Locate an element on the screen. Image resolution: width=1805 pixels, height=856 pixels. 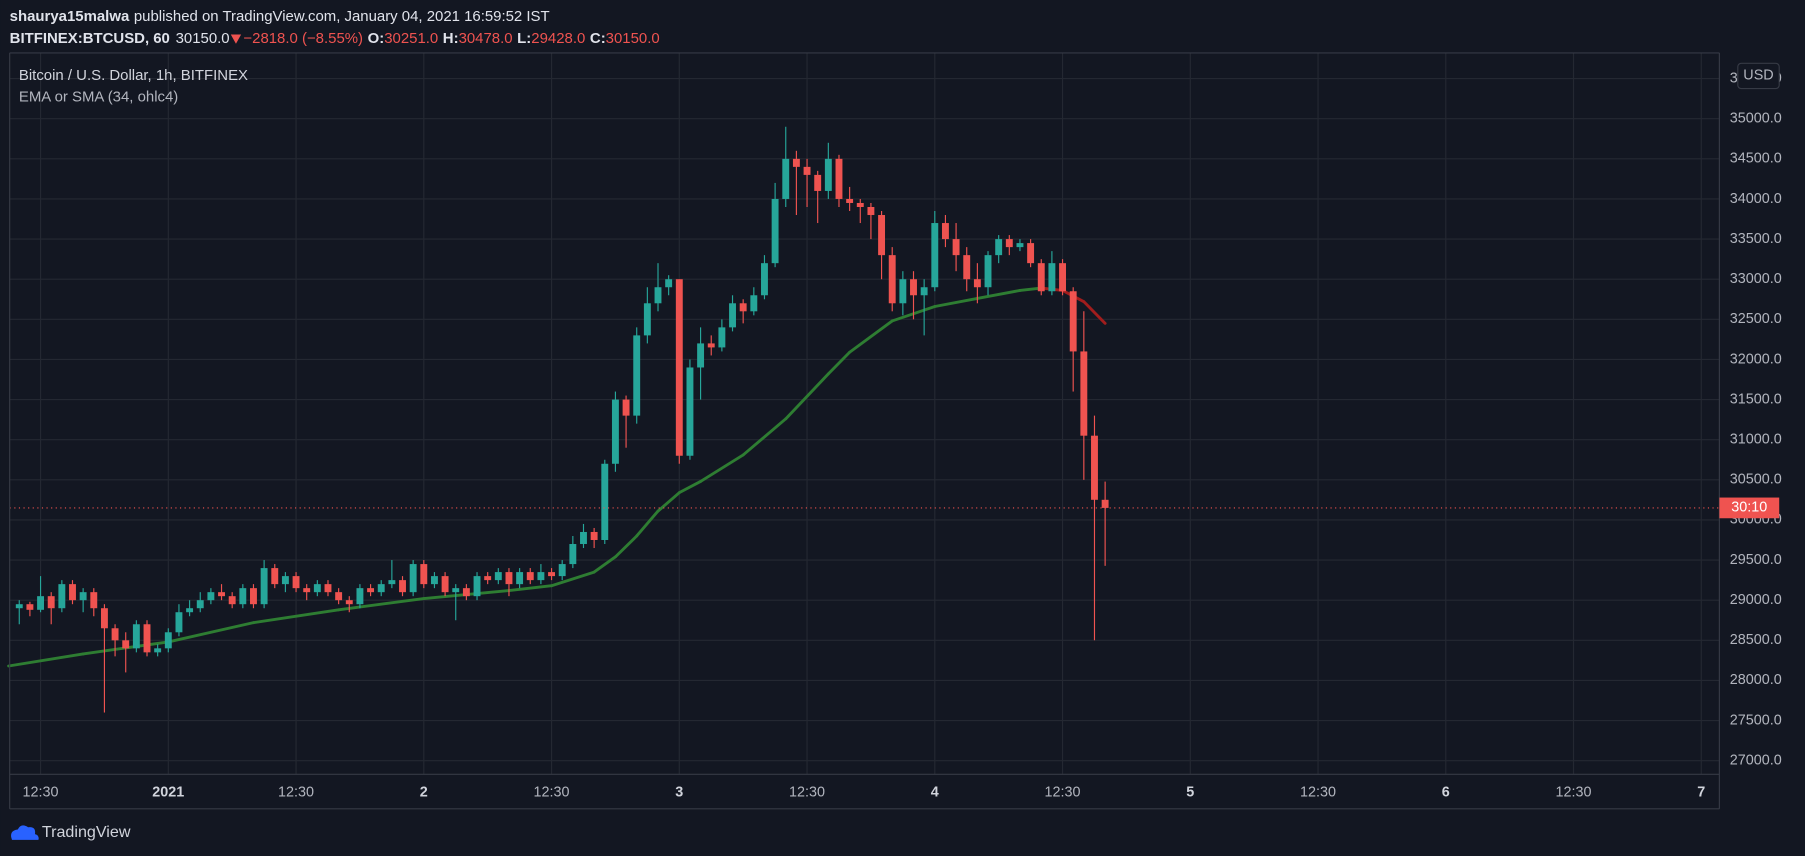
y-tick-label: 29500.0 is located at coordinates (1756, 560).